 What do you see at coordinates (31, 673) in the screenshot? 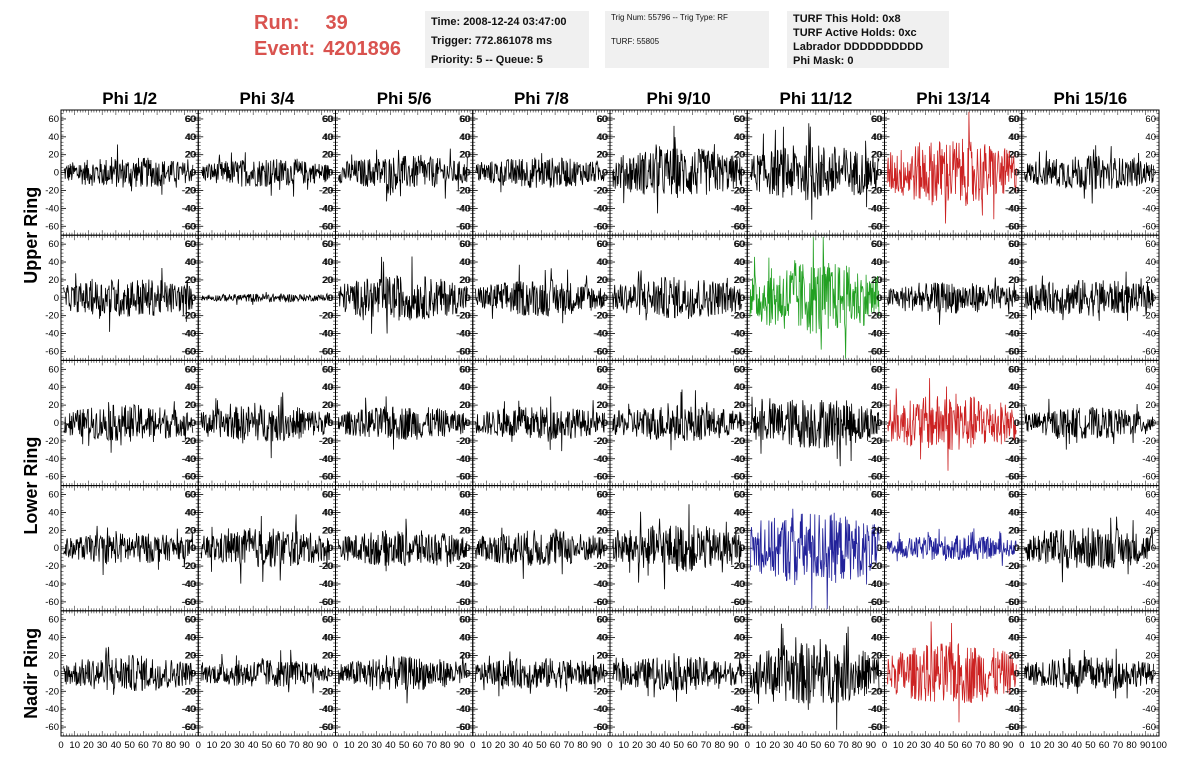
I see `ring-label: Nadir Ring` at bounding box center [31, 673].